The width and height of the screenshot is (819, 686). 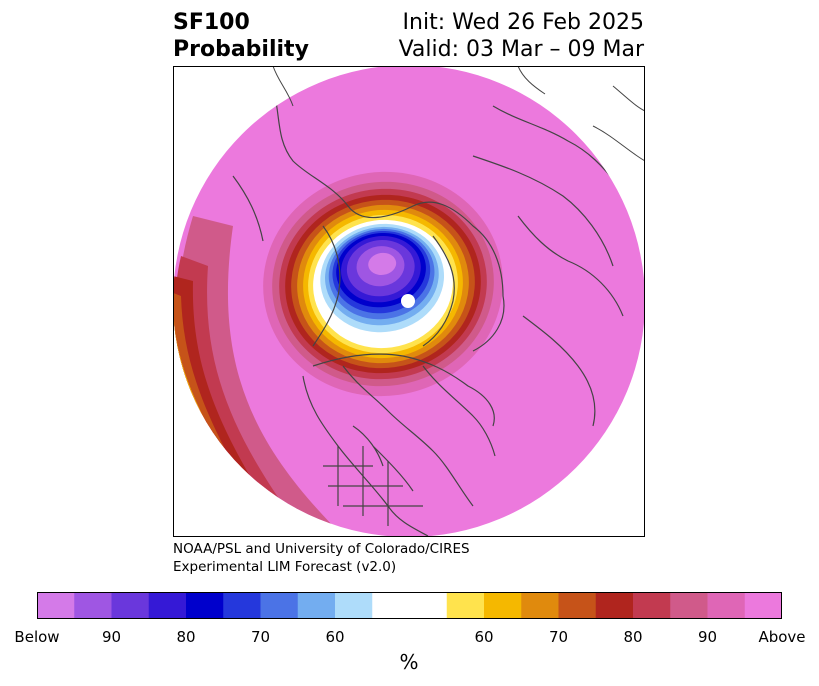 What do you see at coordinates (521, 49) in the screenshot?
I see `valid-range: Valid: 03 Mar – 09 Mar` at bounding box center [521, 49].